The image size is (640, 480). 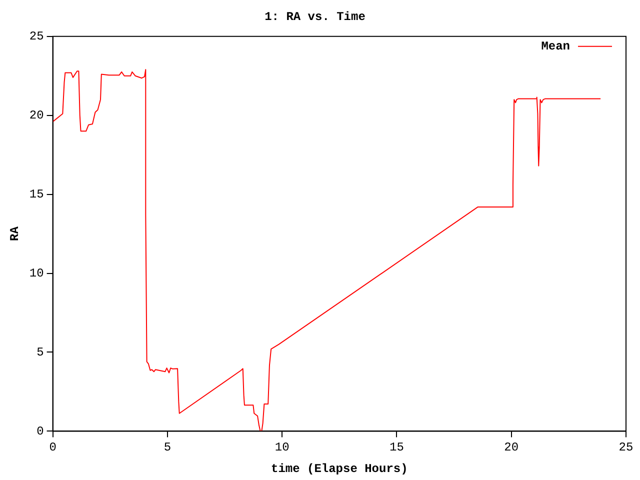 What do you see at coordinates (36, 115) in the screenshot?
I see `y-tick-label: 20` at bounding box center [36, 115].